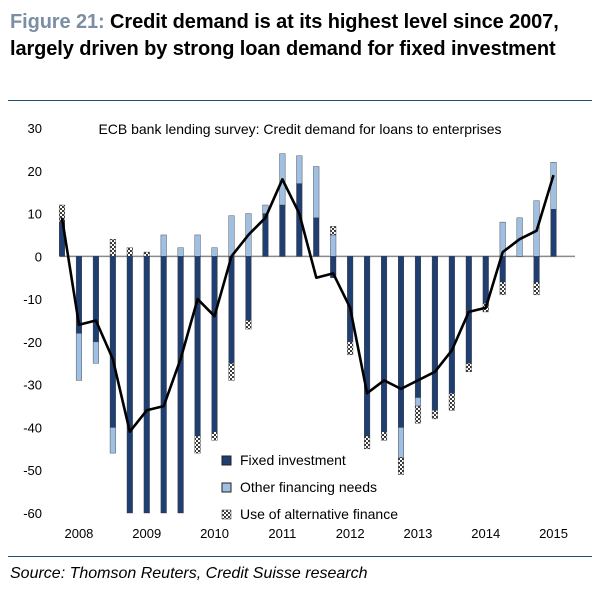 The height and width of the screenshot is (597, 600). What do you see at coordinates (146, 533) in the screenshot?
I see `x-tick-label: 2009` at bounding box center [146, 533].